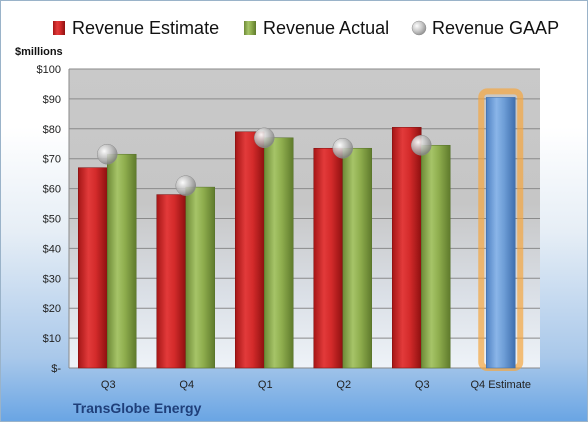 This screenshot has width=588, height=422. What do you see at coordinates (501, 233) in the screenshot?
I see `q4-estimate-bar` at bounding box center [501, 233].